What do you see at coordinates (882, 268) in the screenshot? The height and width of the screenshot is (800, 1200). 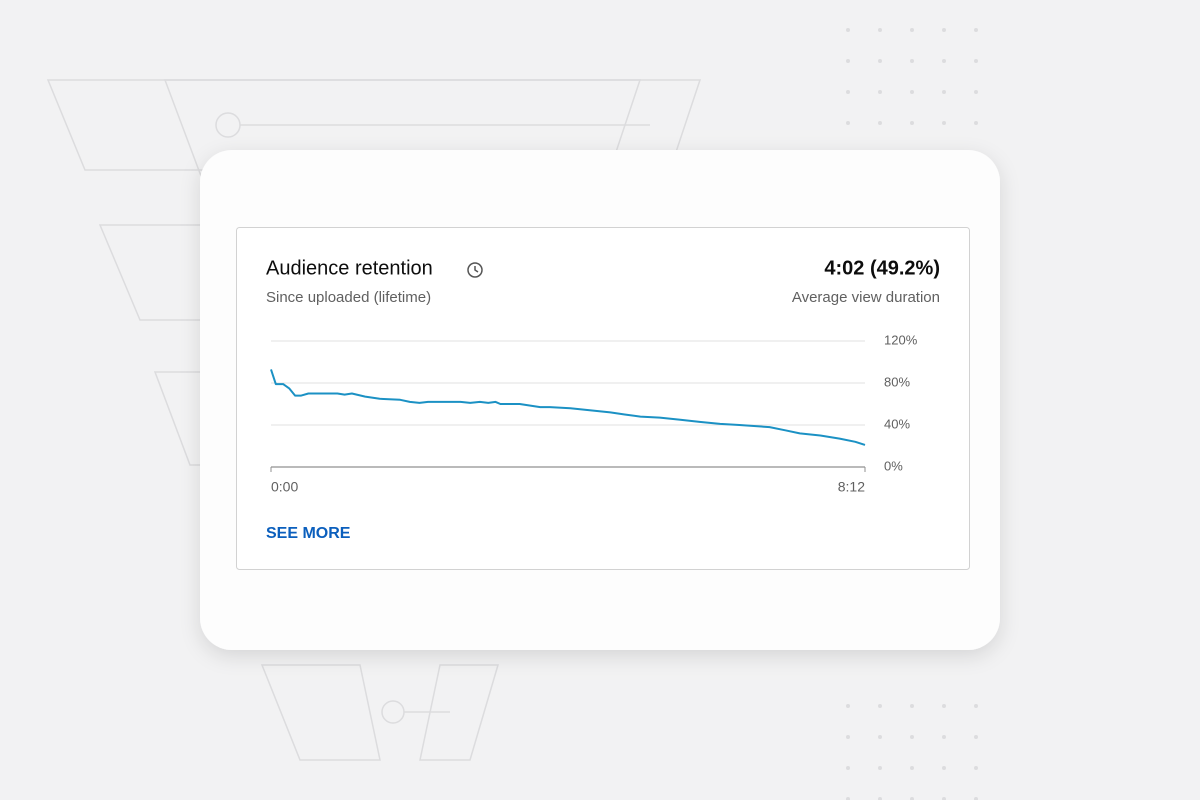 I see `metric-value: 4:02 (49.2%)` at bounding box center [882, 268].